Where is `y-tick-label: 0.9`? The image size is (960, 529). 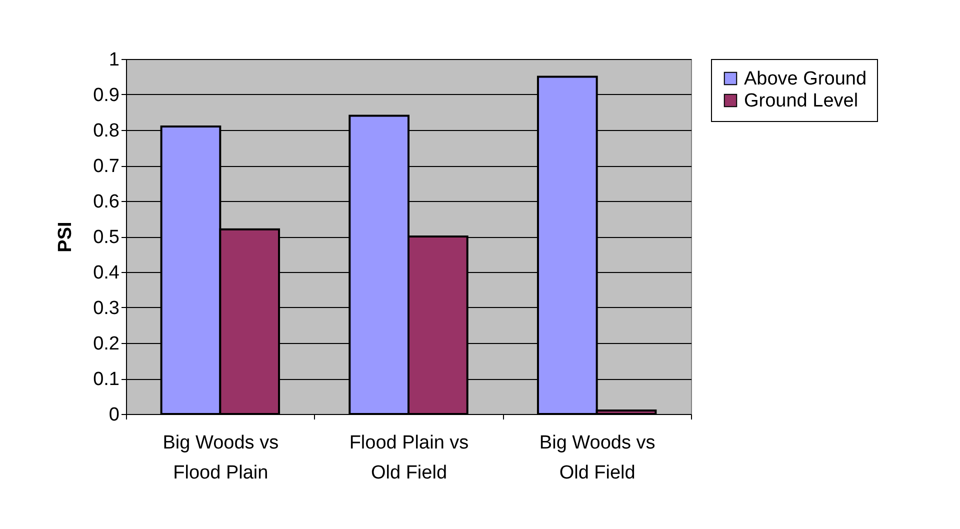
y-tick-label: 0.9 is located at coordinates (106, 95).